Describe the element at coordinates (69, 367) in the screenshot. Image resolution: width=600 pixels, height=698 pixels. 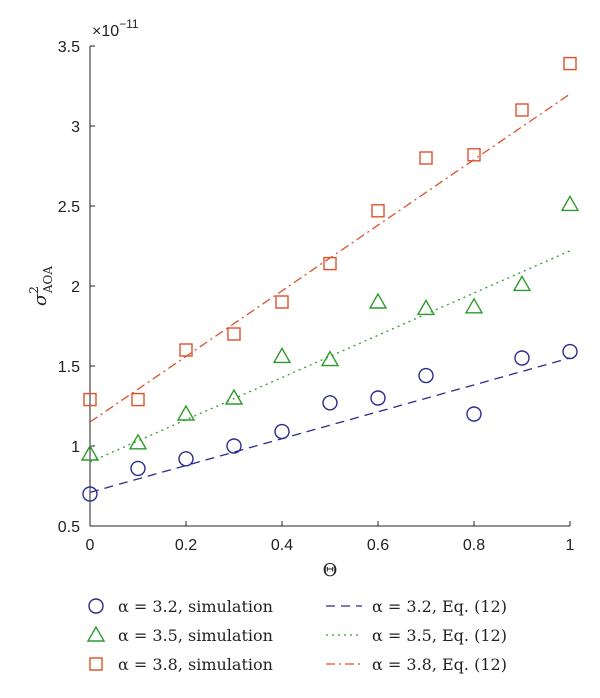
I see `y-tick-label: 1.5` at that location.